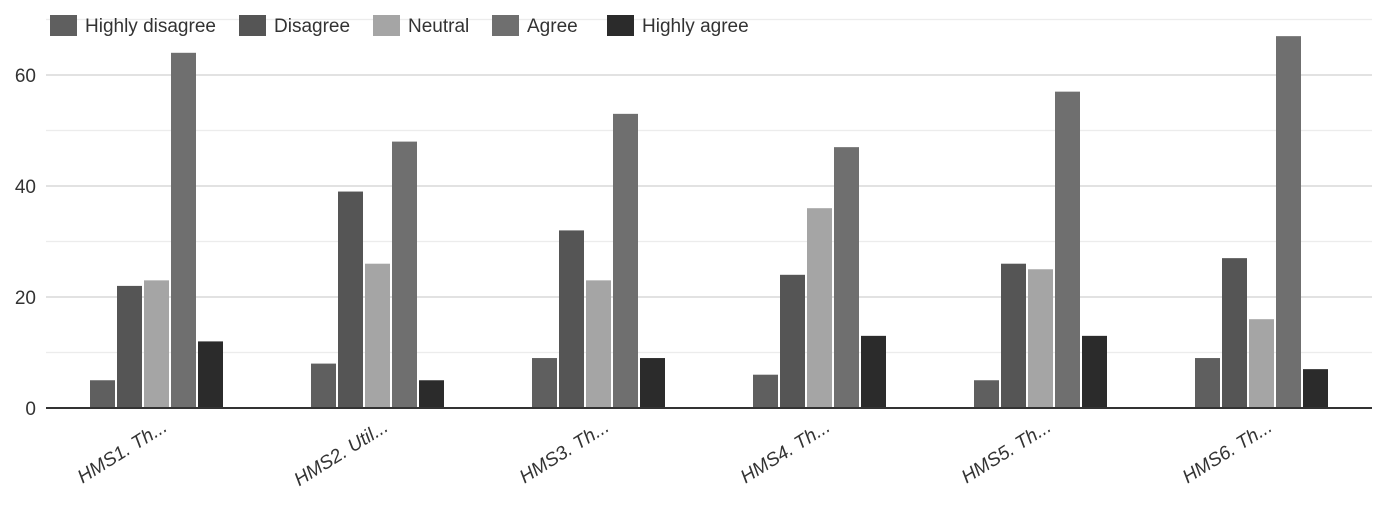 The image size is (1378, 512). I want to click on legend-item-highly-agree: Highly agree, so click(678, 26).